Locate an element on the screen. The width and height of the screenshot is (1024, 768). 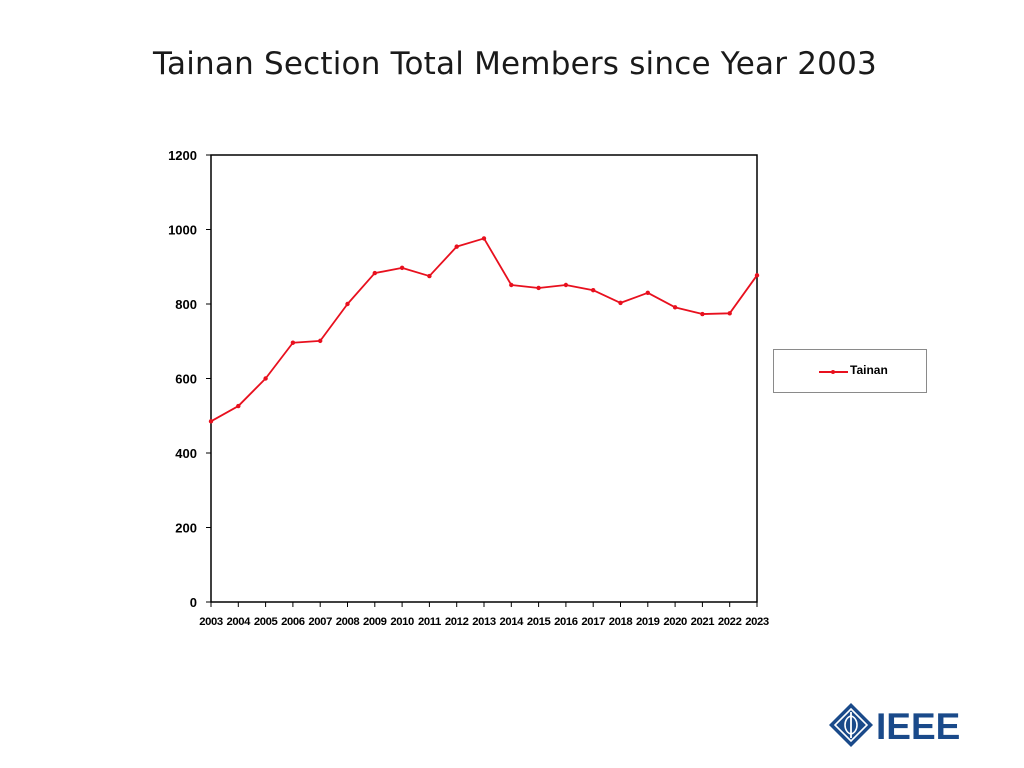
x-tick-label: 2015 is located at coordinates (539, 622).